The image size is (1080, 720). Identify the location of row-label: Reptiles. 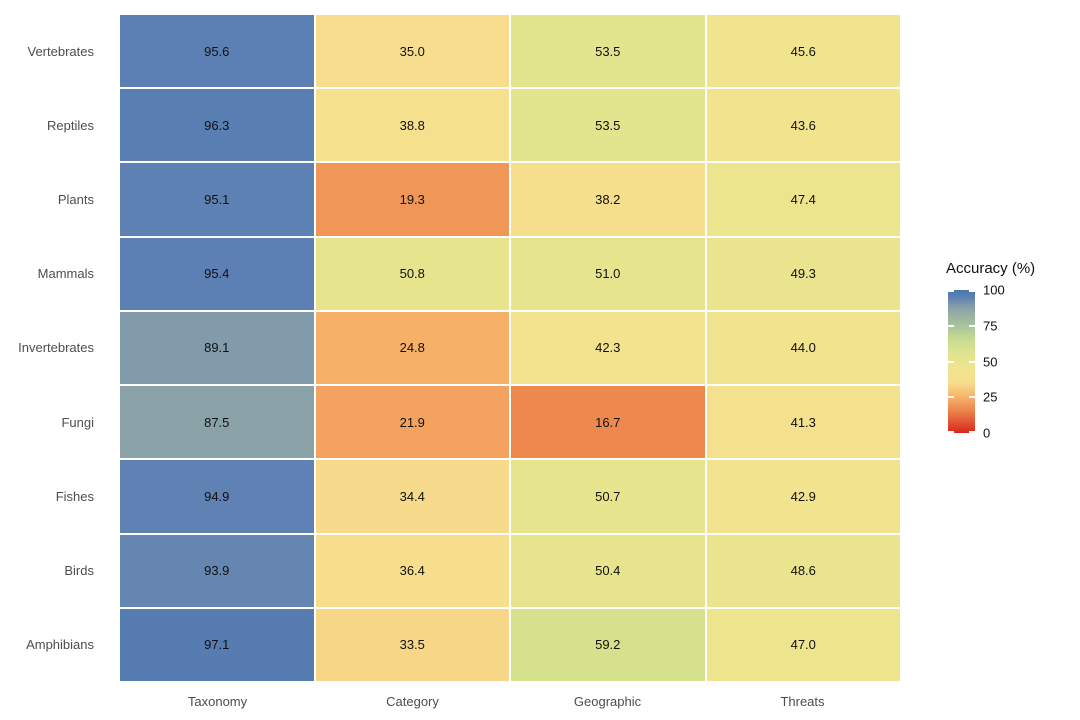
(70, 125).